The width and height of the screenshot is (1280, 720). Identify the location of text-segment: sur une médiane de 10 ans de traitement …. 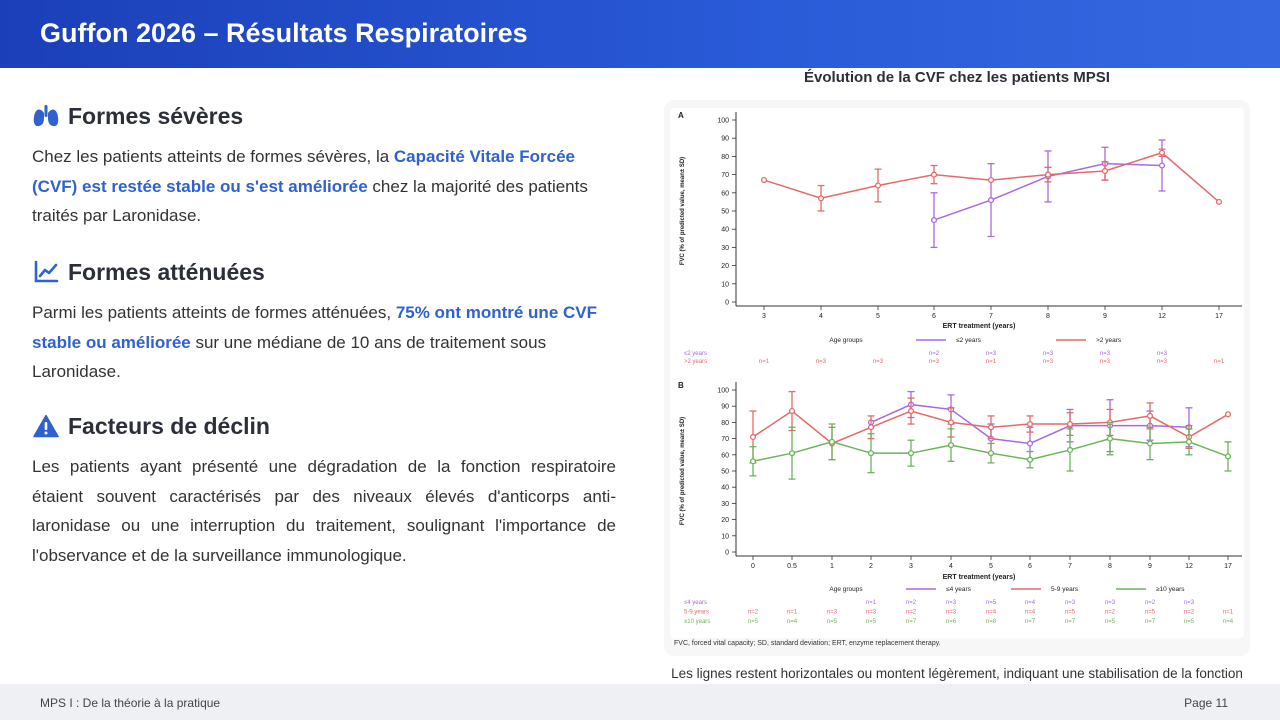
(289, 357).